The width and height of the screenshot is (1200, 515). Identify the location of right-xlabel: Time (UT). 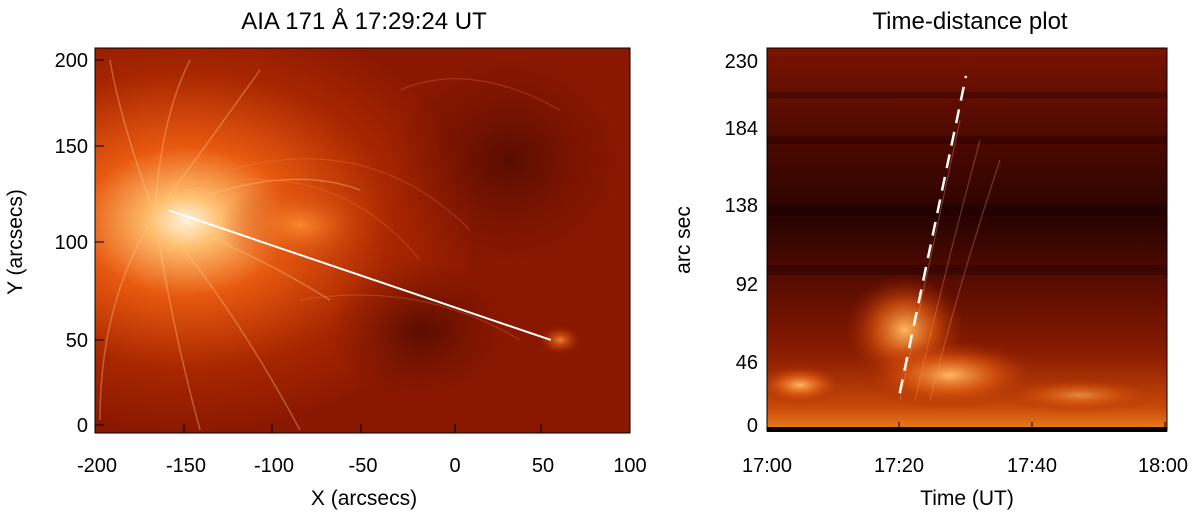
(967, 498).